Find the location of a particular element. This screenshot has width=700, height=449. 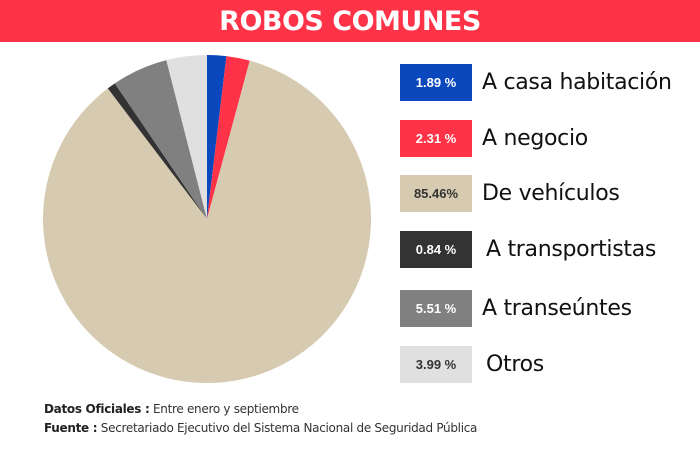

legend-item-vehiculos: 85.46% De vehículos is located at coordinates (510, 193).